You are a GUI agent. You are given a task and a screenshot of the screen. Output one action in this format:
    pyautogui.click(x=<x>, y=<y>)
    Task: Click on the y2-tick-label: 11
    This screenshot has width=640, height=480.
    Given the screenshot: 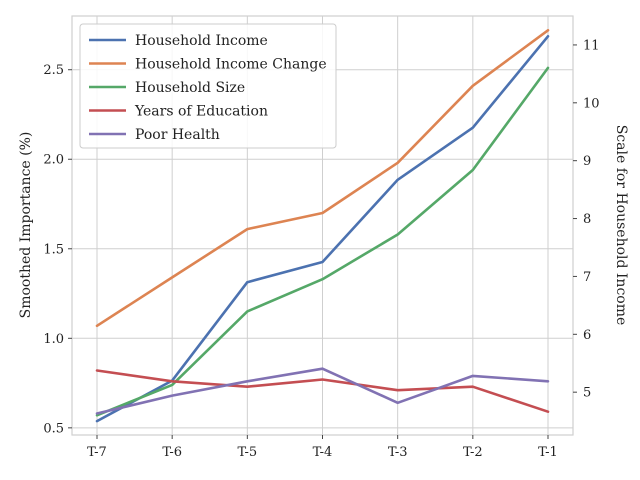 What is the action you would take?
    pyautogui.click(x=591, y=45)
    